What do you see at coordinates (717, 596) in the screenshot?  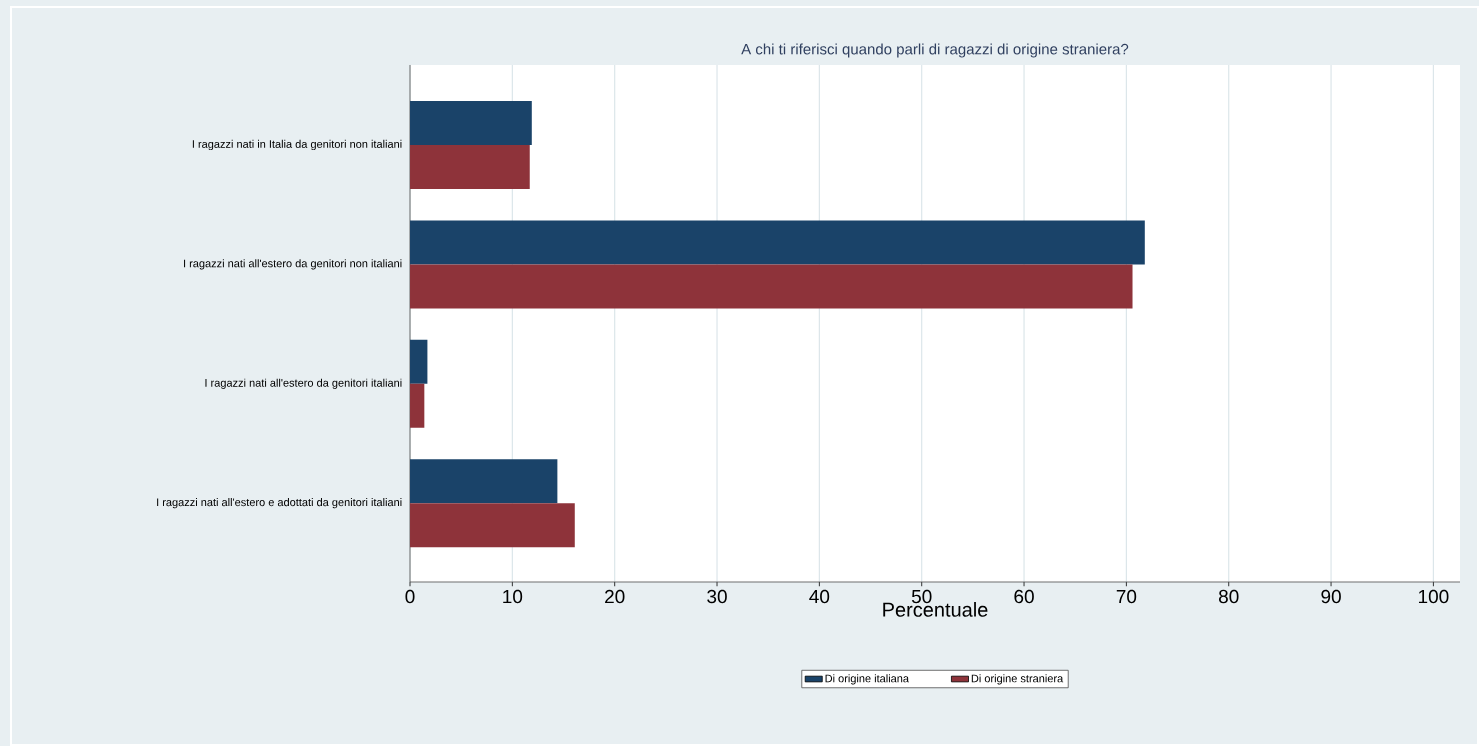 I see `x-tick-label: 30` at bounding box center [717, 596].